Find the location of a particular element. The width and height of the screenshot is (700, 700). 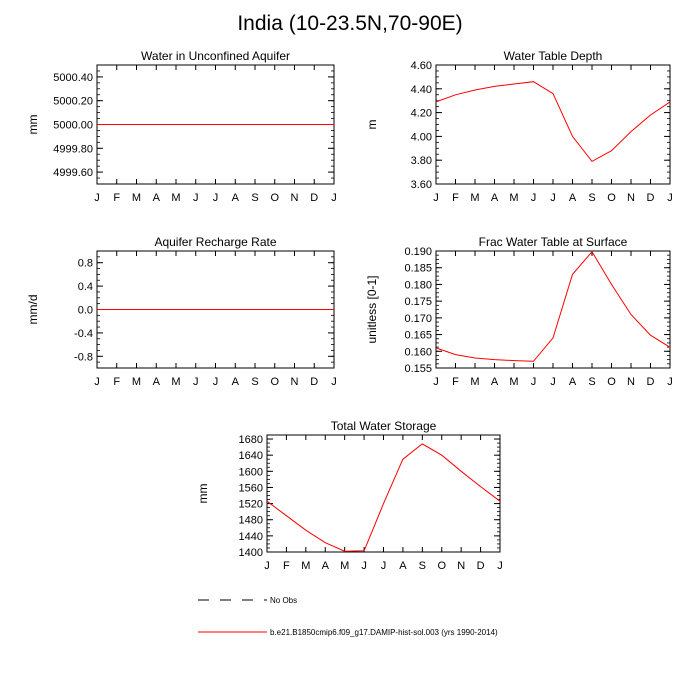

panel-1-ytick-label: 4999.60 is located at coordinates (73, 173).